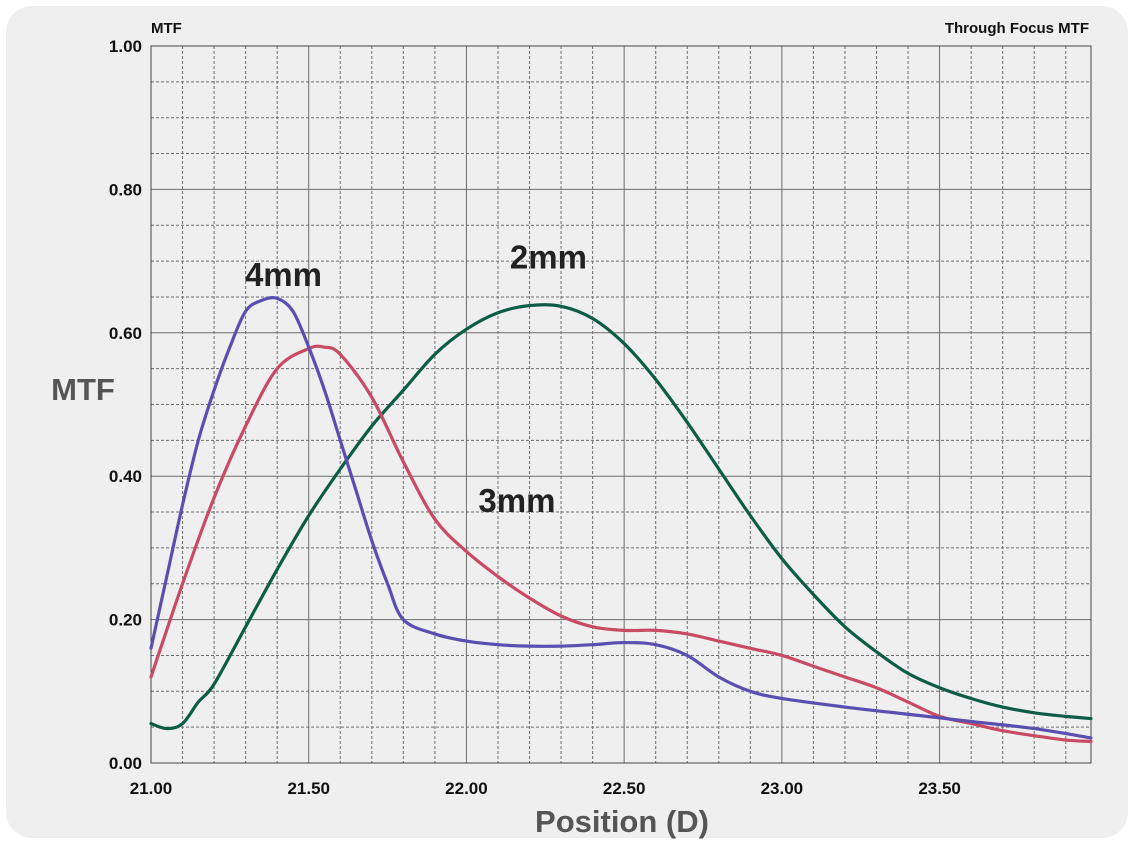  Describe the element at coordinates (624, 788) in the screenshot. I see `x-tick-label: 22.50` at that location.